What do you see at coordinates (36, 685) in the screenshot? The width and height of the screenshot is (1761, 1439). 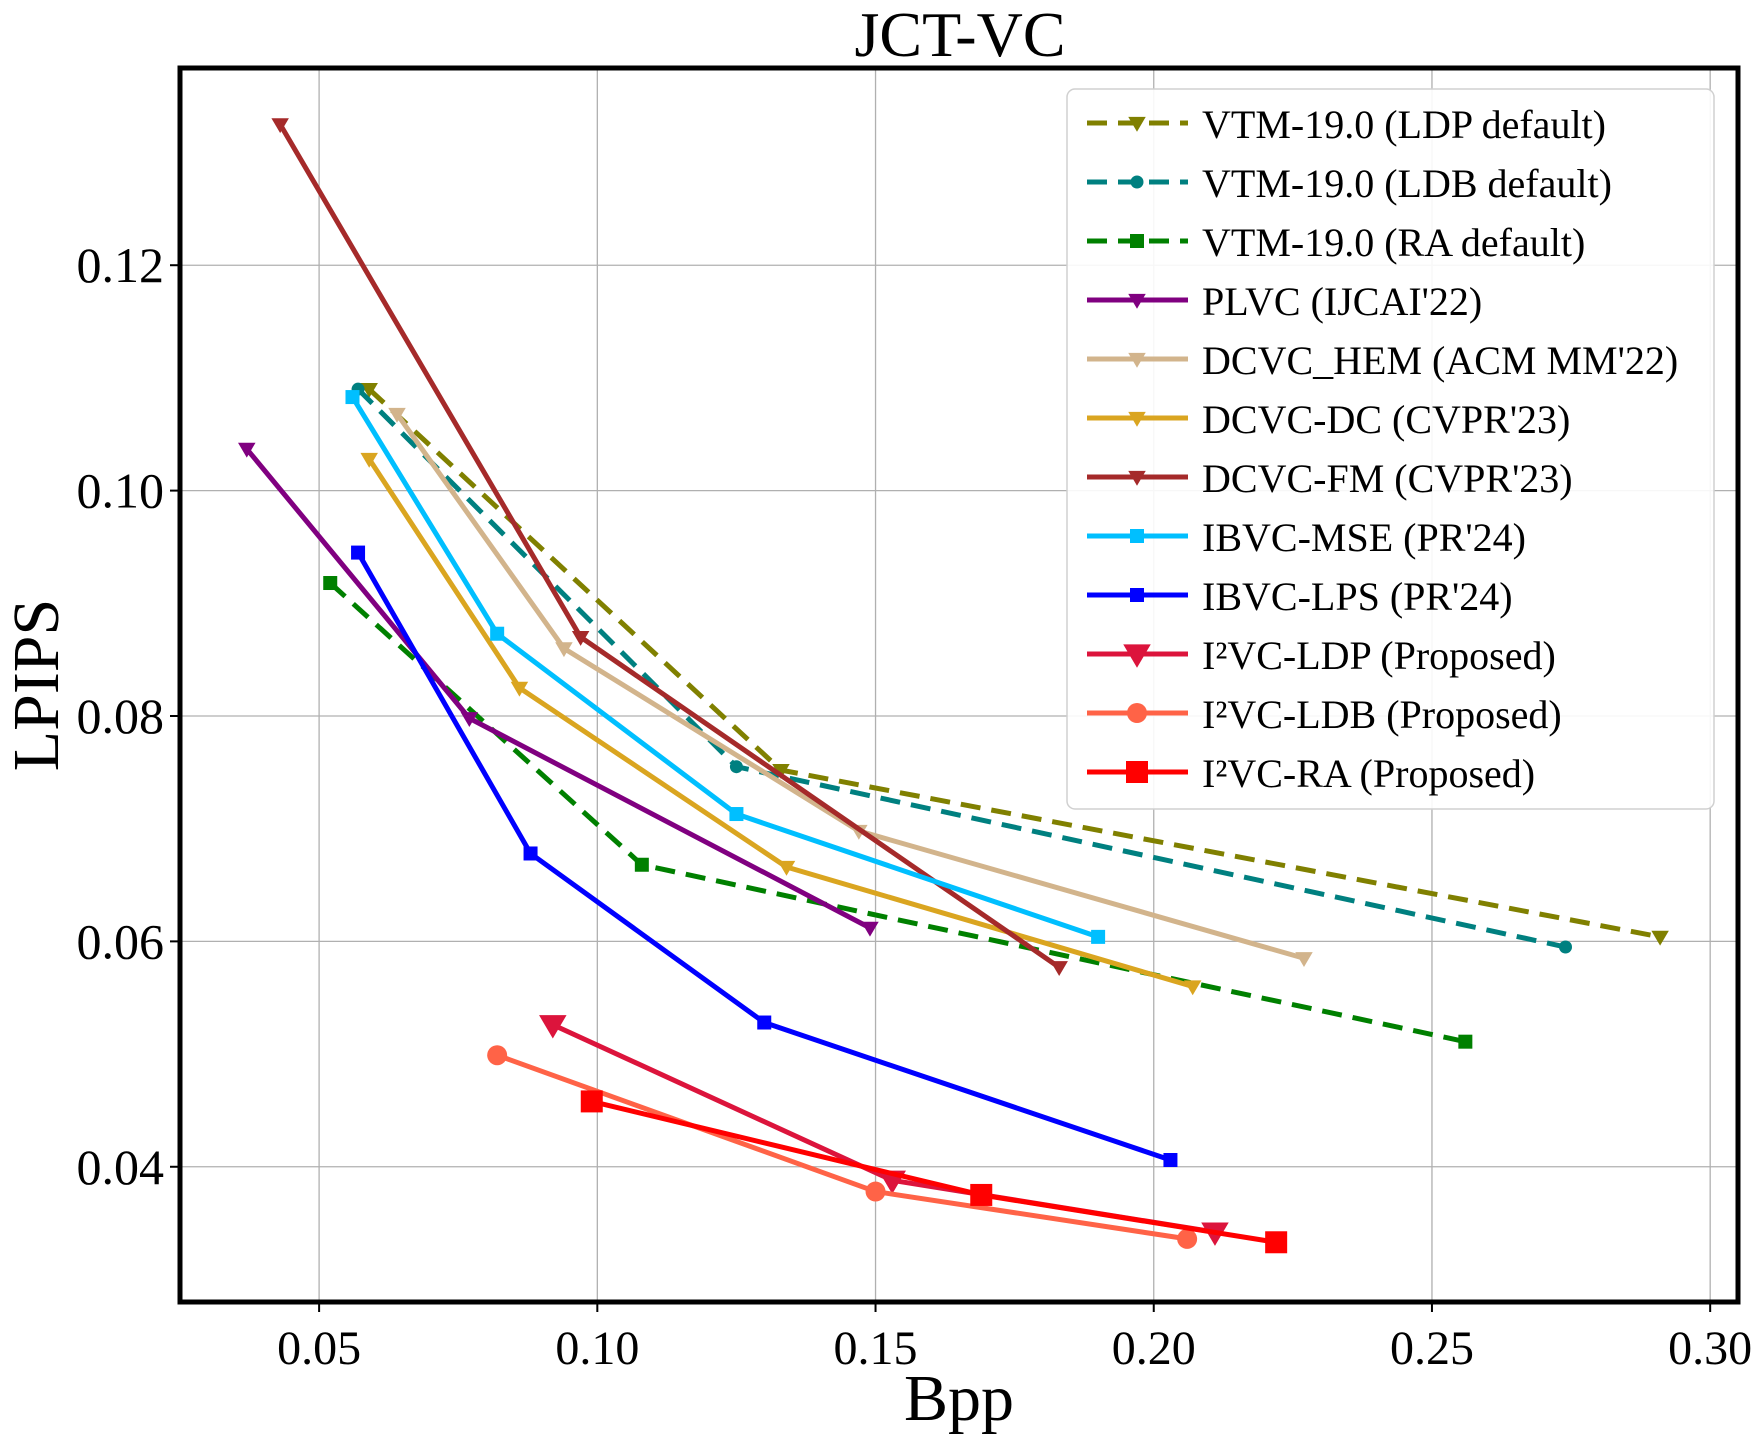 I see `y-axis-label: LPIPS` at bounding box center [36, 685].